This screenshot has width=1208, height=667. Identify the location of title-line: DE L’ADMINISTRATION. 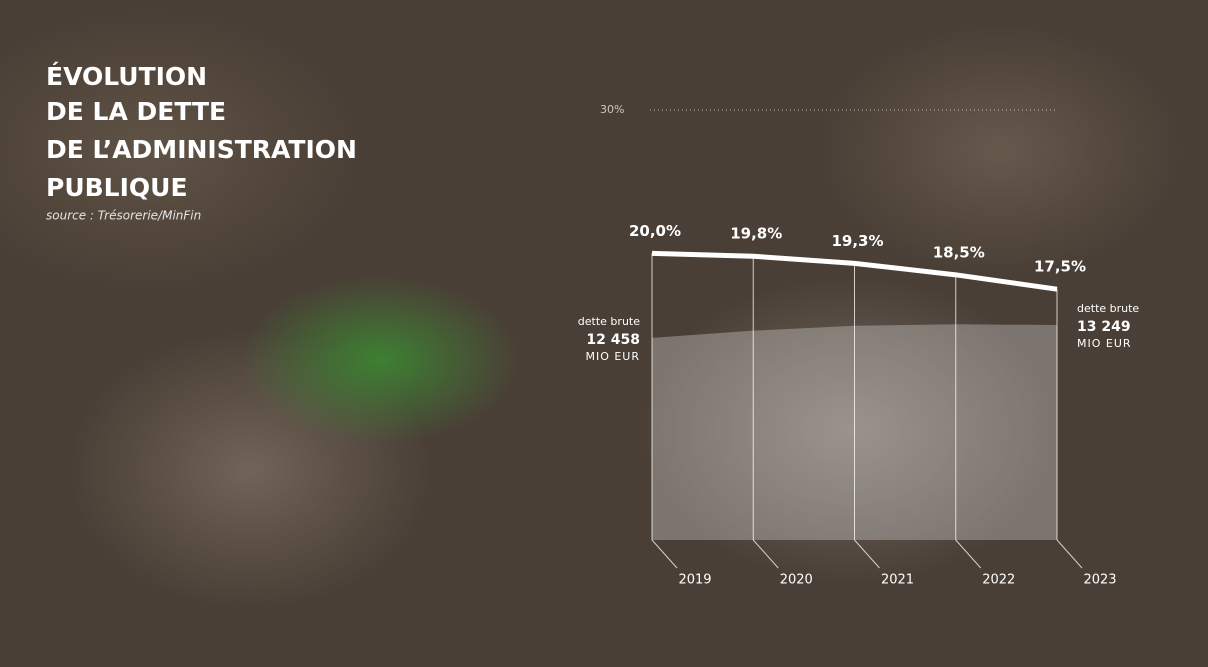
(201, 149).